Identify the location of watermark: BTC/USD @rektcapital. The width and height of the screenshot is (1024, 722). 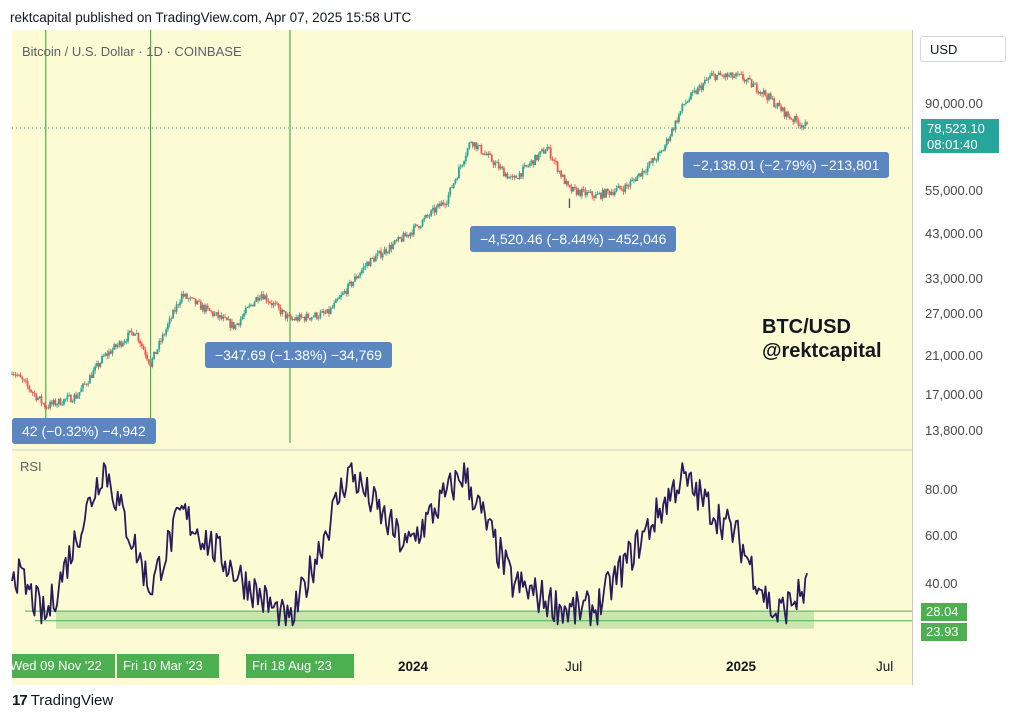
(822, 339).